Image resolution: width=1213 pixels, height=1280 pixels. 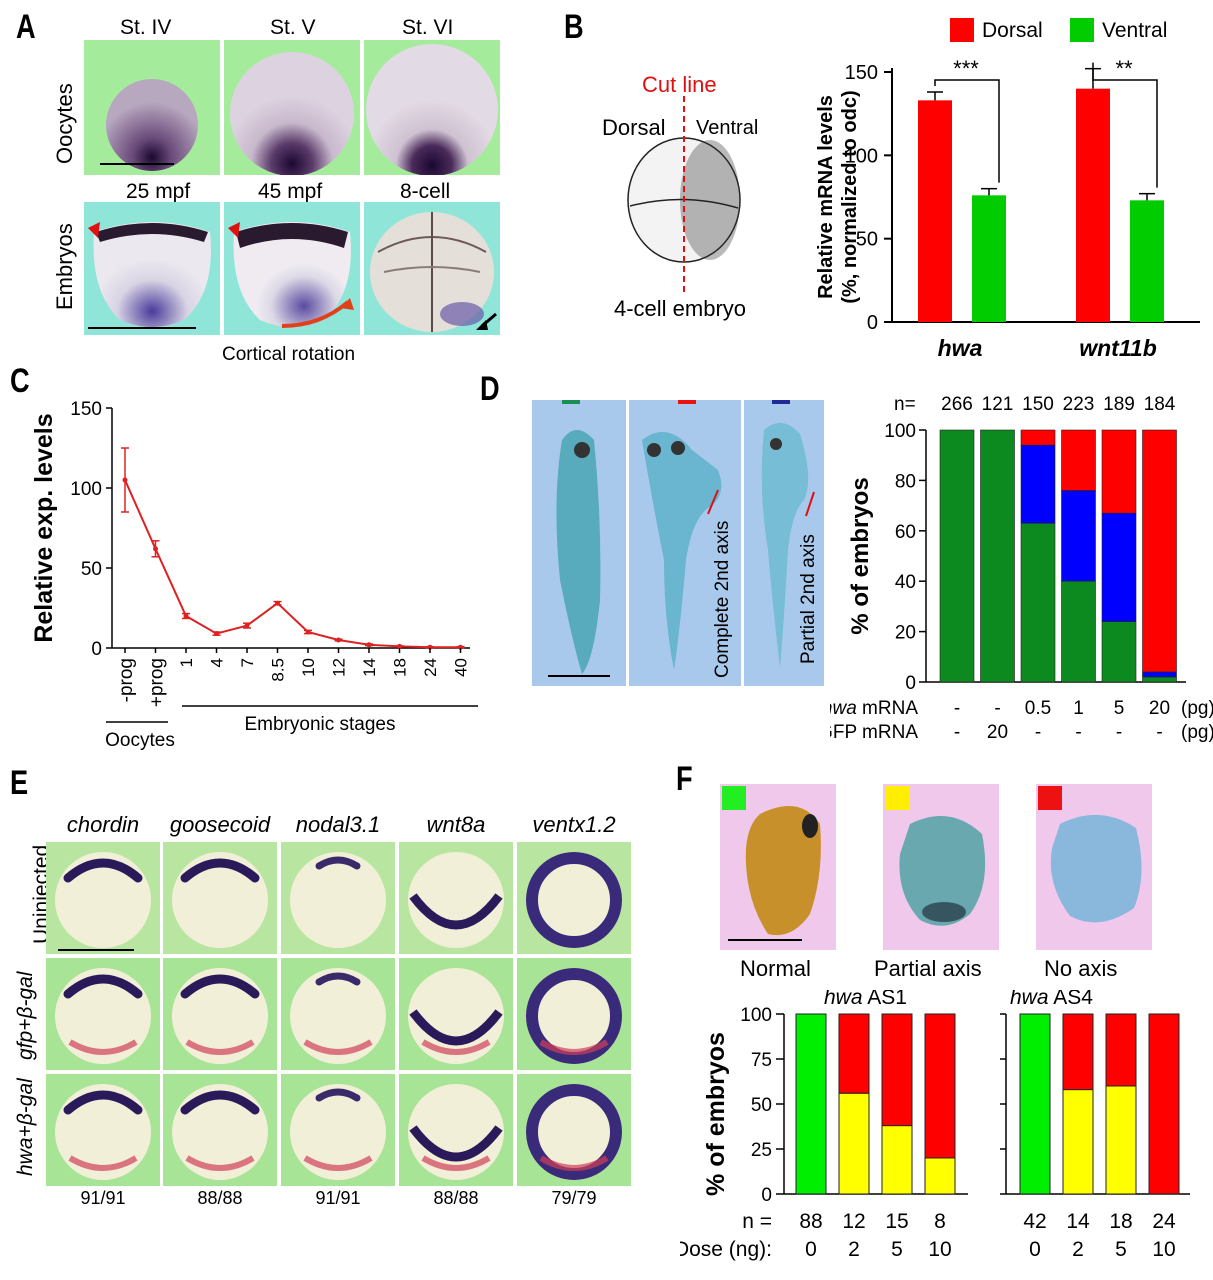 I want to click on embryo-photo-25mpf, so click(x=152, y=268).